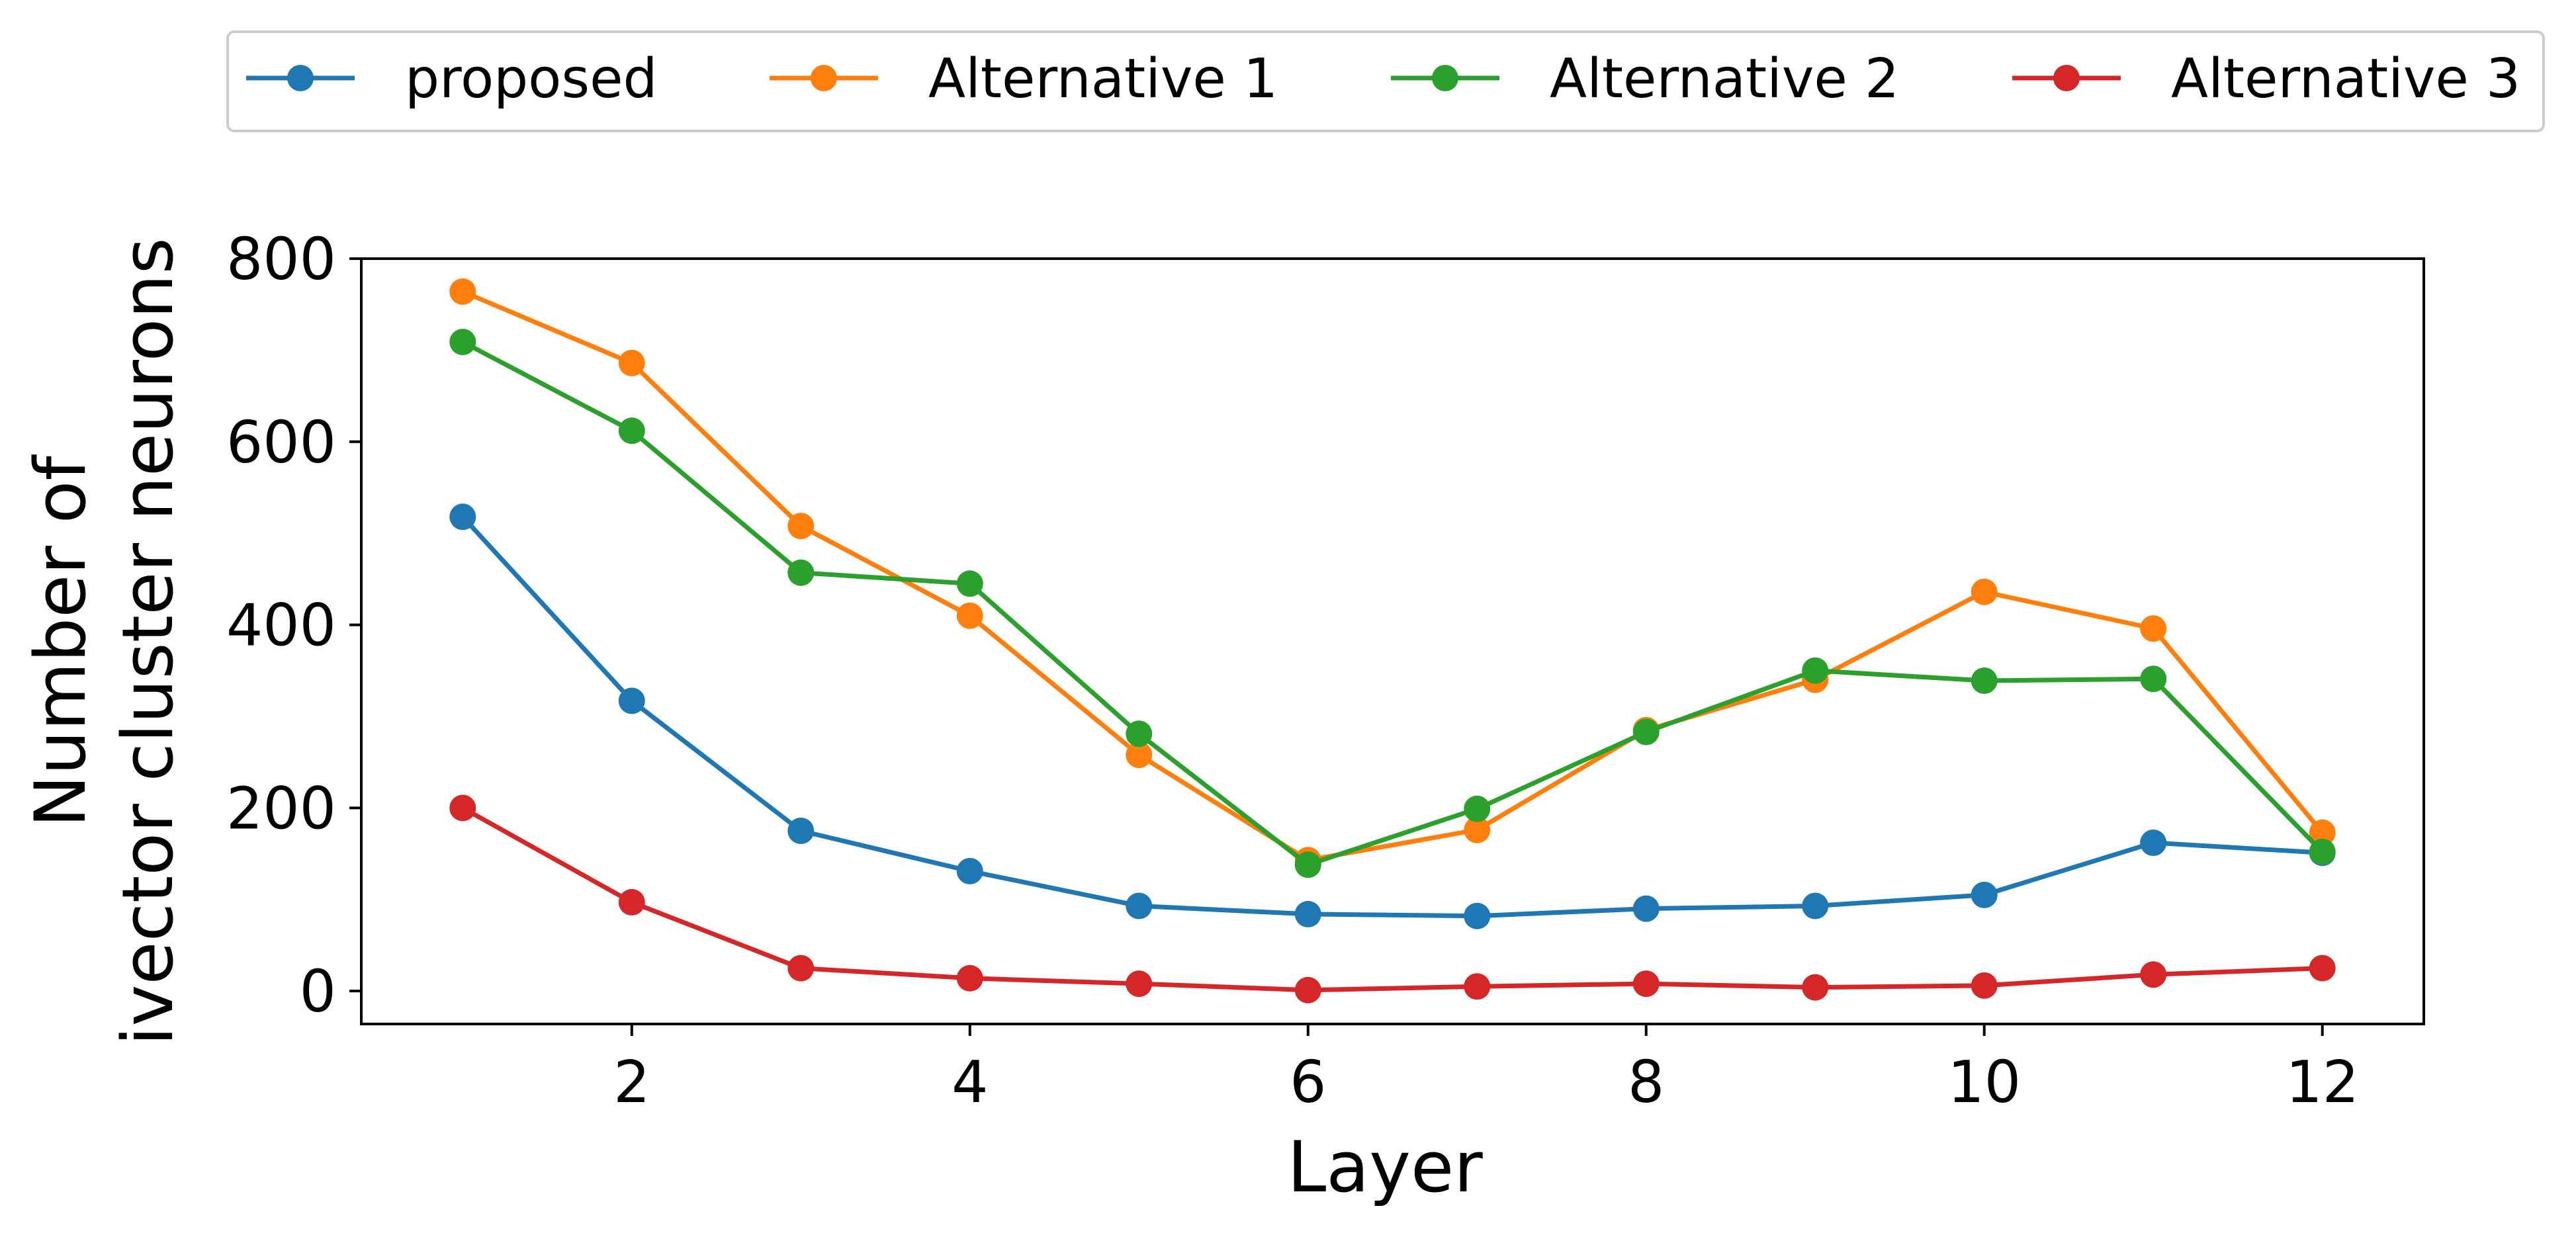  Describe the element at coordinates (60, 641) in the screenshot. I see `y-axis-label-line-1: Number of` at that location.